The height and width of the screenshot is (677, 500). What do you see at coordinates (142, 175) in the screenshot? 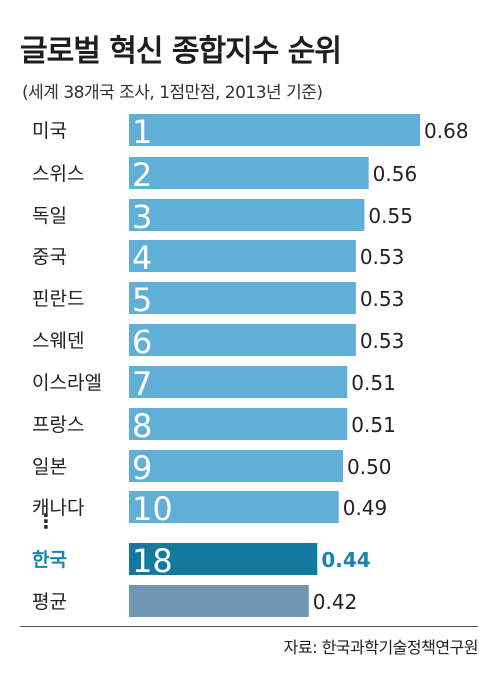
I see `rank-label: 2` at bounding box center [142, 175].